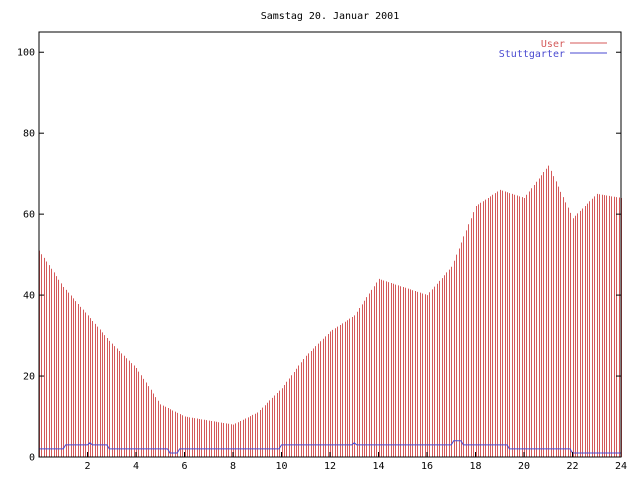 This screenshot has width=640, height=480. What do you see at coordinates (29, 296) in the screenshot?
I see `y-tick-label: 40` at bounding box center [29, 296].